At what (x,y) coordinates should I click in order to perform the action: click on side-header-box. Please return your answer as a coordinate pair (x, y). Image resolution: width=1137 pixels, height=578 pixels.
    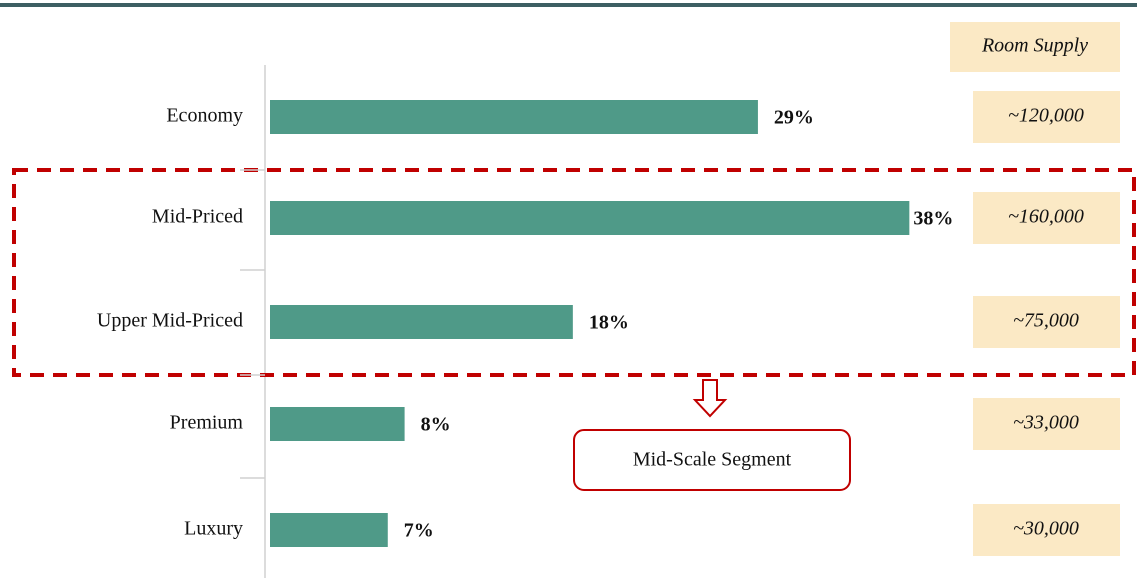
    Looking at the image, I should click on (1035, 47).